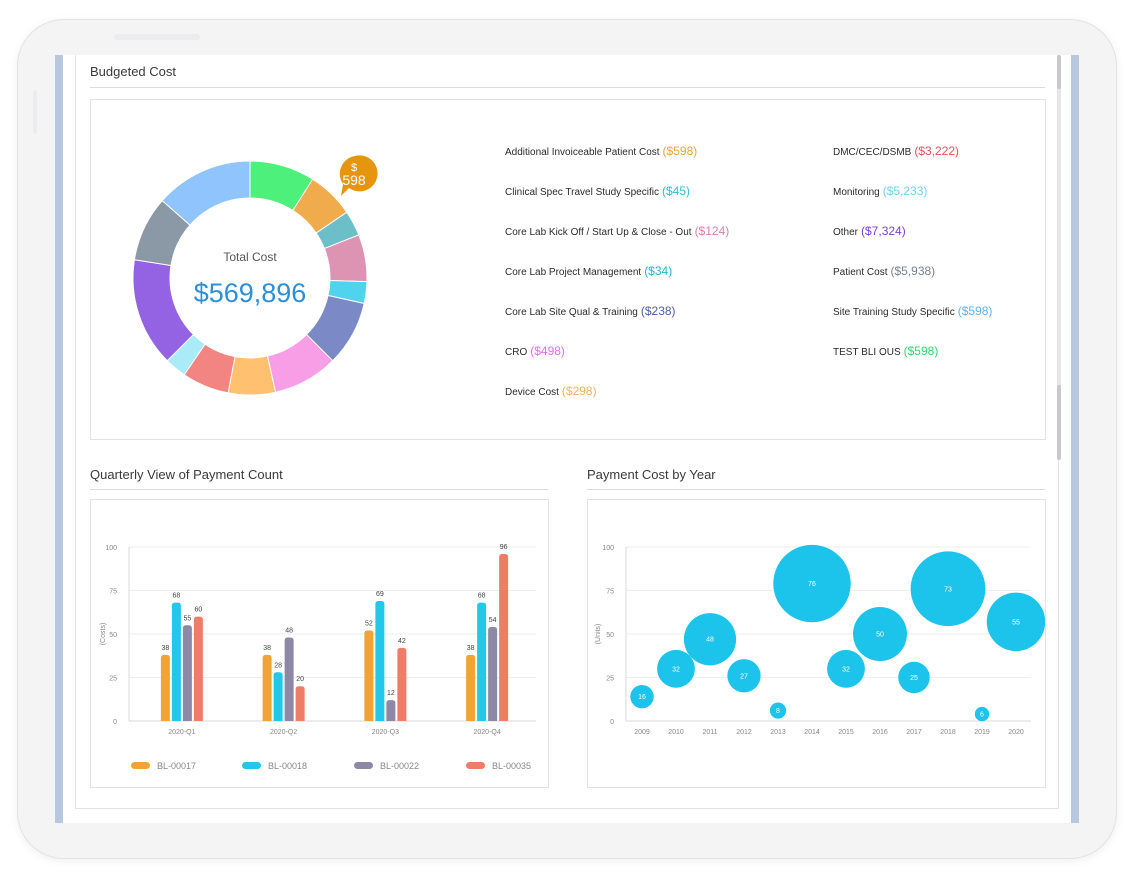 Image resolution: width=1133 pixels, height=876 pixels. What do you see at coordinates (642, 732) in the screenshot?
I see `bubble-x-tick: 2009` at bounding box center [642, 732].